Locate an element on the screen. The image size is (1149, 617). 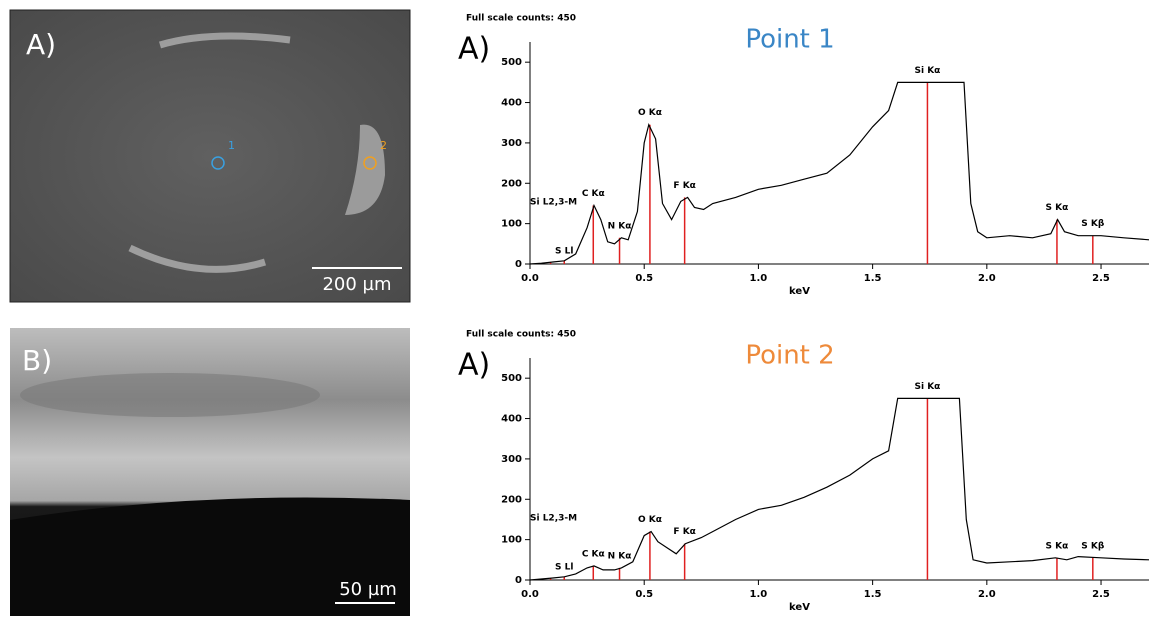
image-label: B) is located at coordinates (37, 360).